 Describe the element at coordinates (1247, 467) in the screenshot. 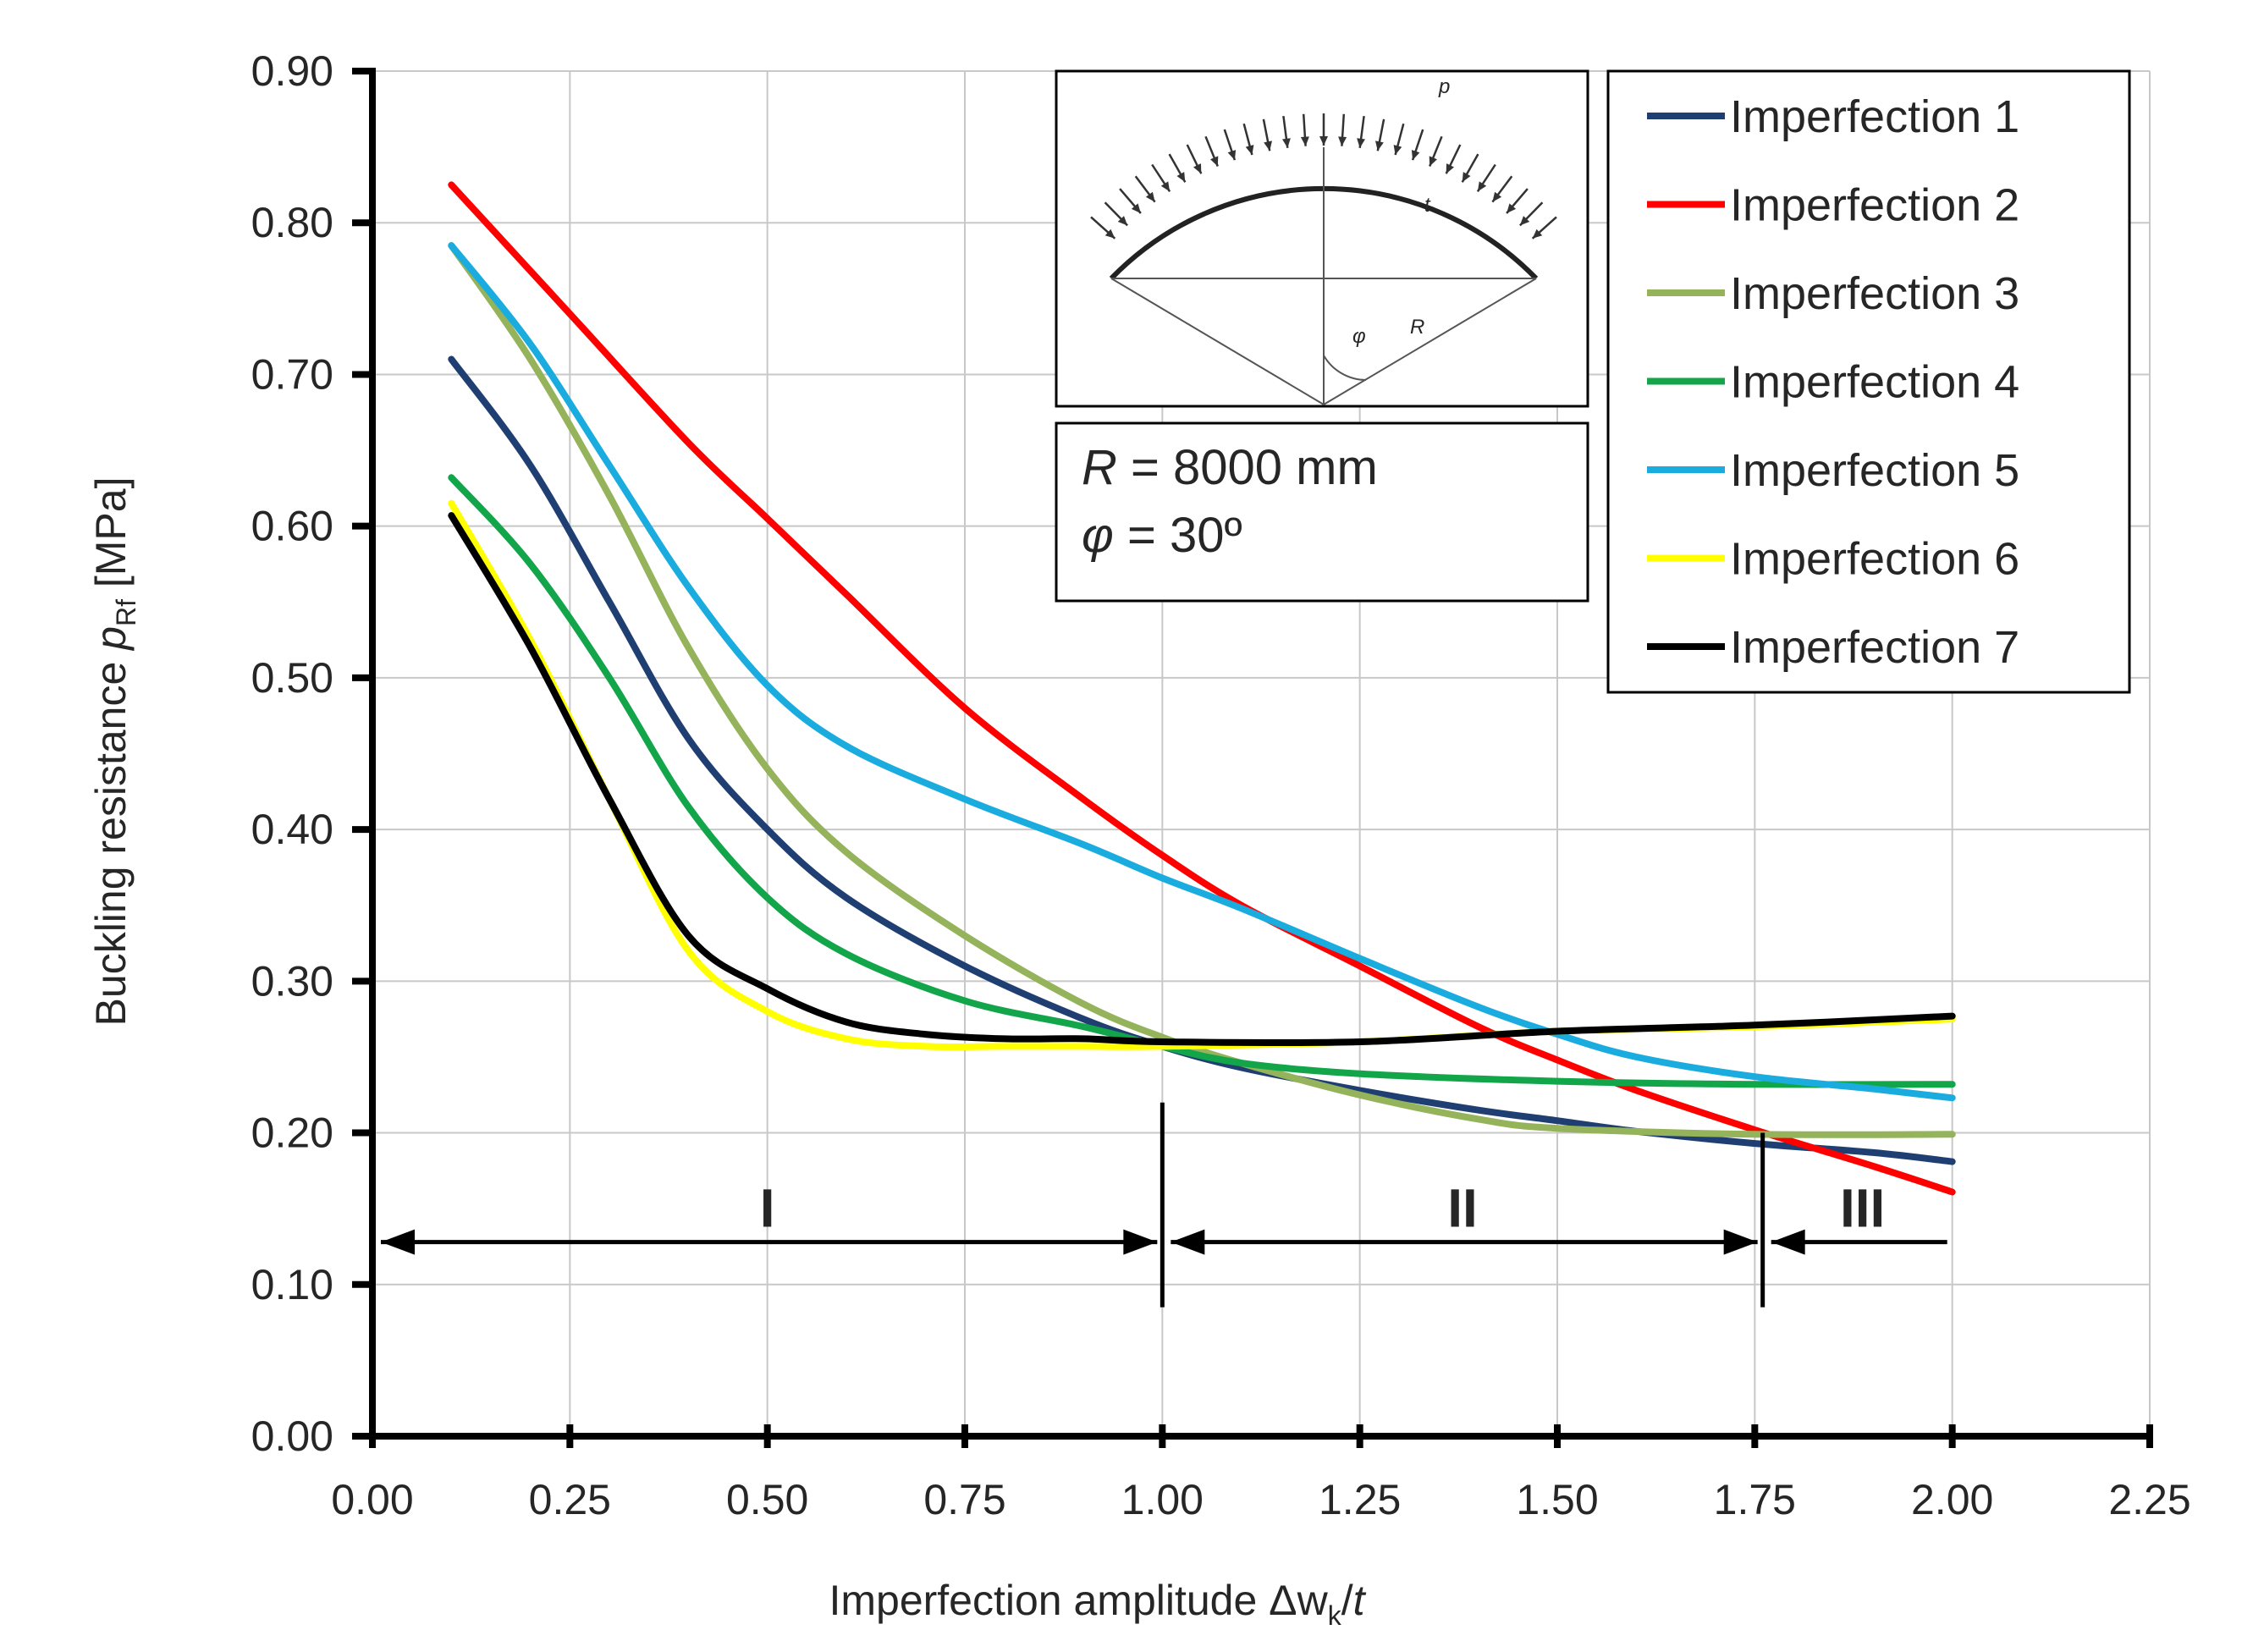

I see `param-radius-value: = 8000 mm` at that location.